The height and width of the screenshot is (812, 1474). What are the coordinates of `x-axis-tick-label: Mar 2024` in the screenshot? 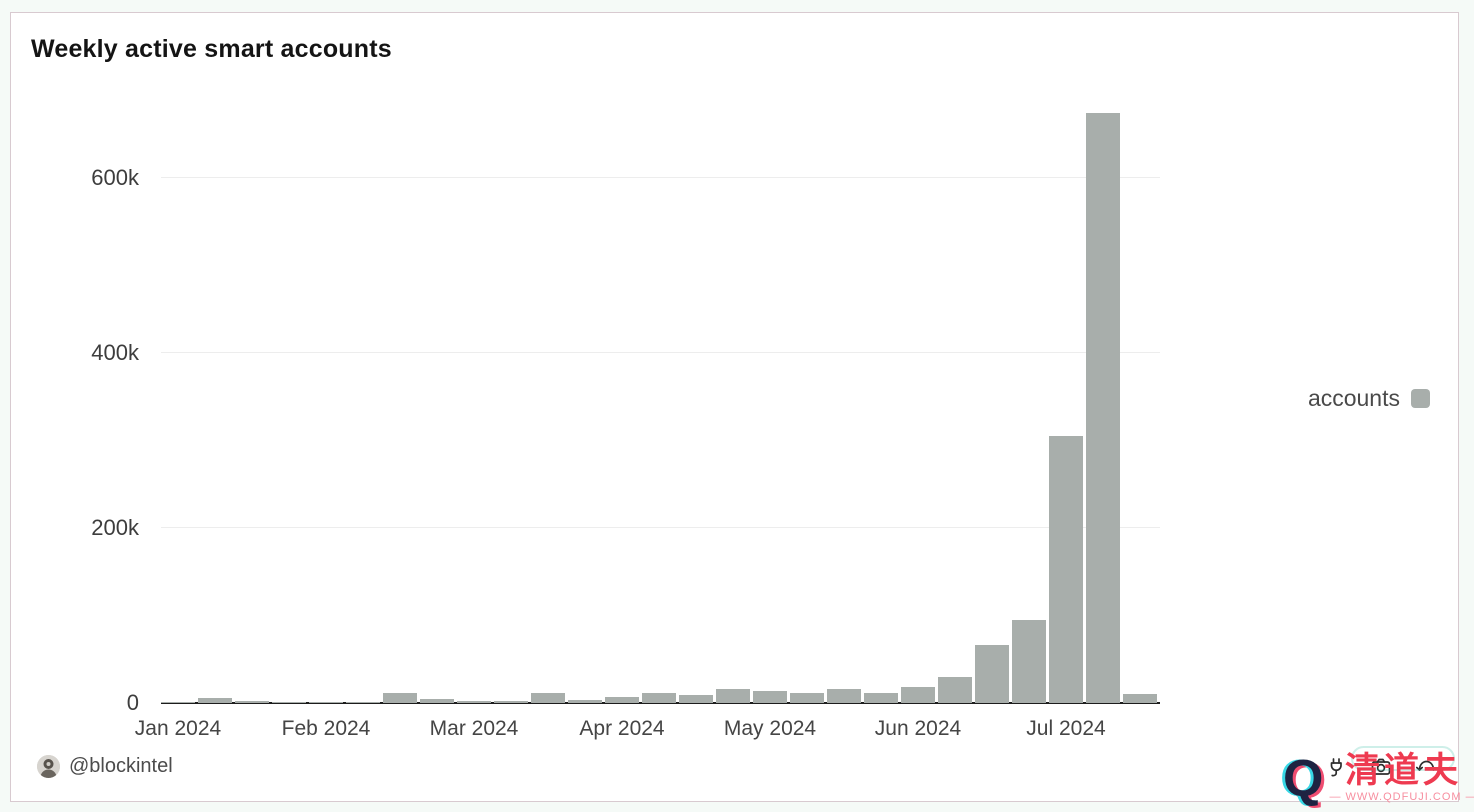 It's located at (474, 728).